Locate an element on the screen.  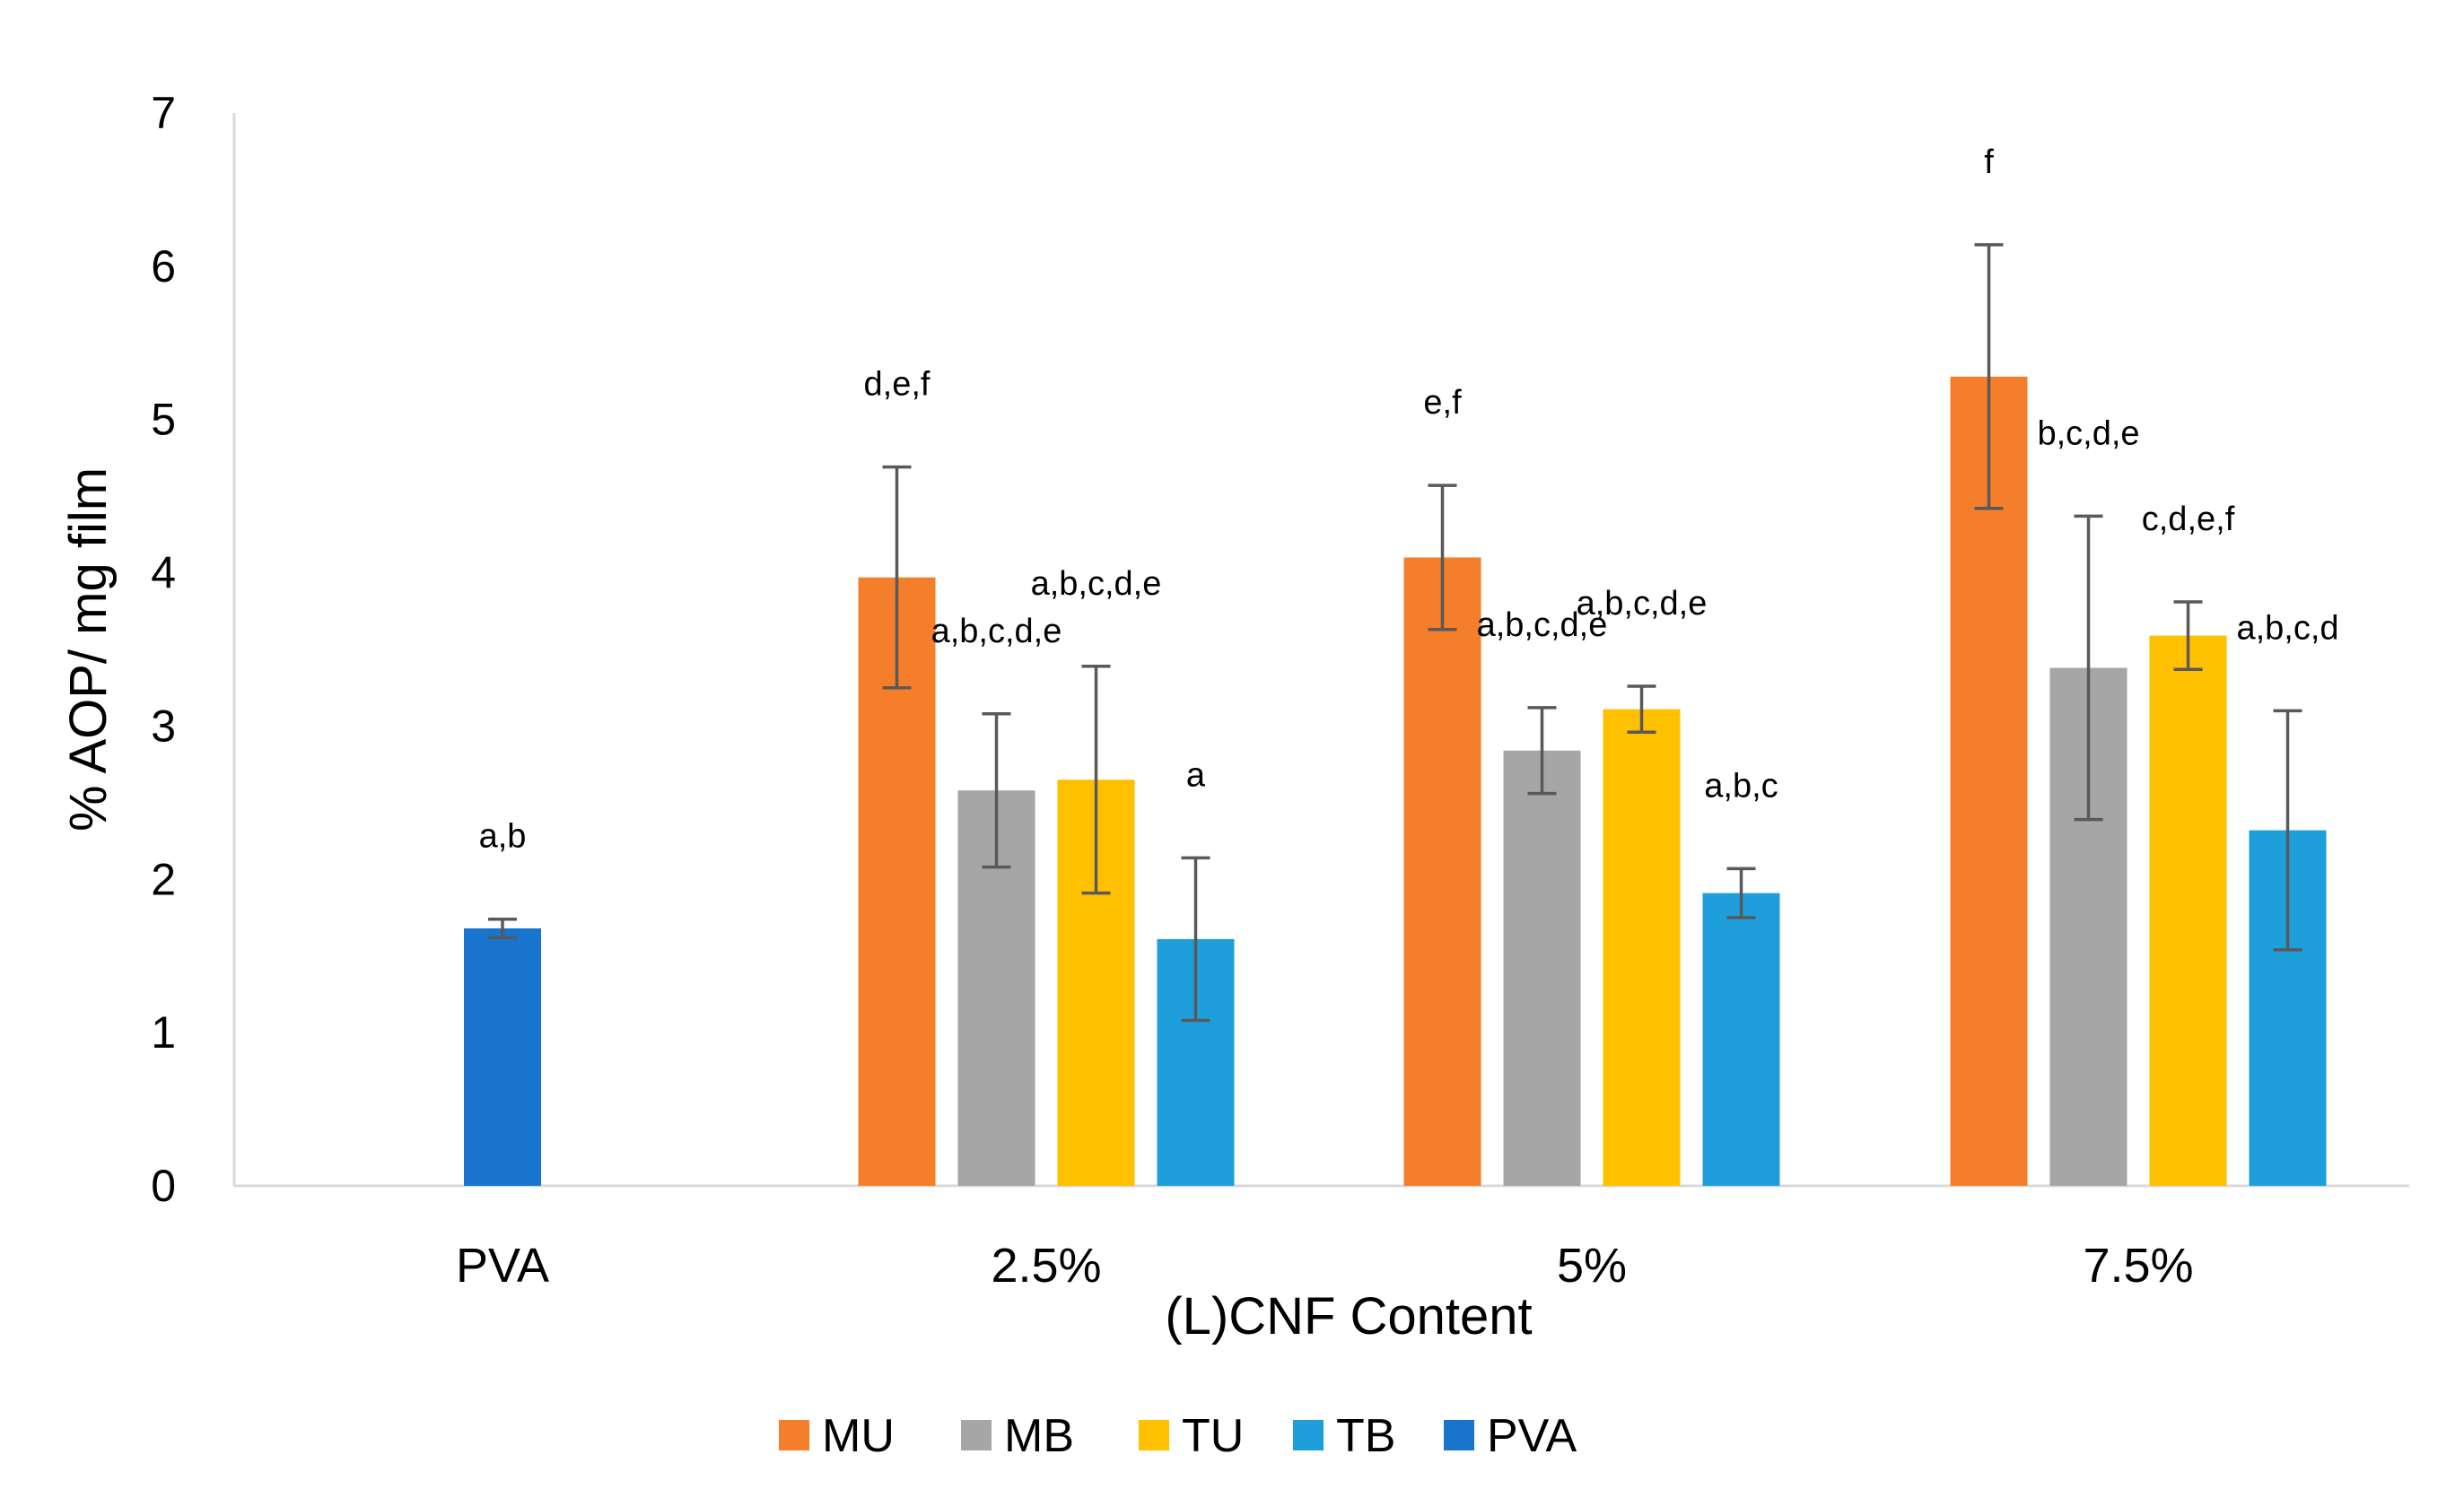
y-axis-title: % AOP/ mg film is located at coordinates (88, 650).